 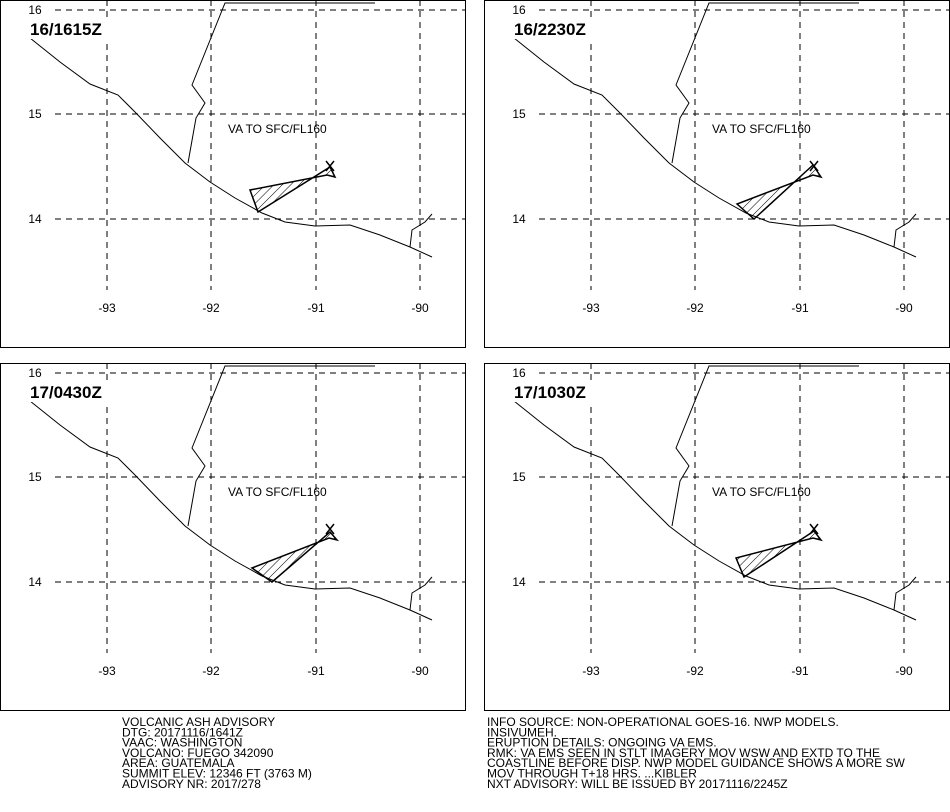 What do you see at coordinates (522, 732) in the screenshot?
I see `advisory-line: INSIVUMEH.` at bounding box center [522, 732].